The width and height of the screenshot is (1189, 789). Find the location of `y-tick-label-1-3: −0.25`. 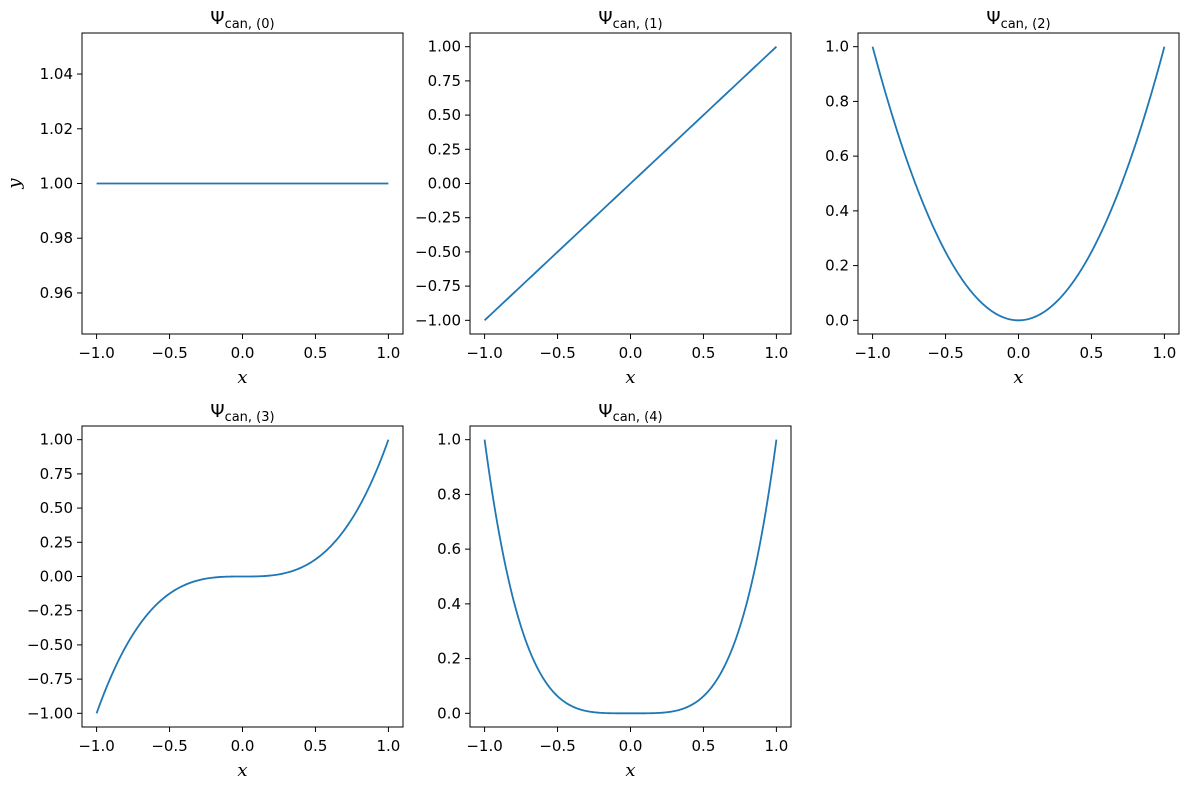

y-tick-label-1-3: −0.25 is located at coordinates (438, 218).